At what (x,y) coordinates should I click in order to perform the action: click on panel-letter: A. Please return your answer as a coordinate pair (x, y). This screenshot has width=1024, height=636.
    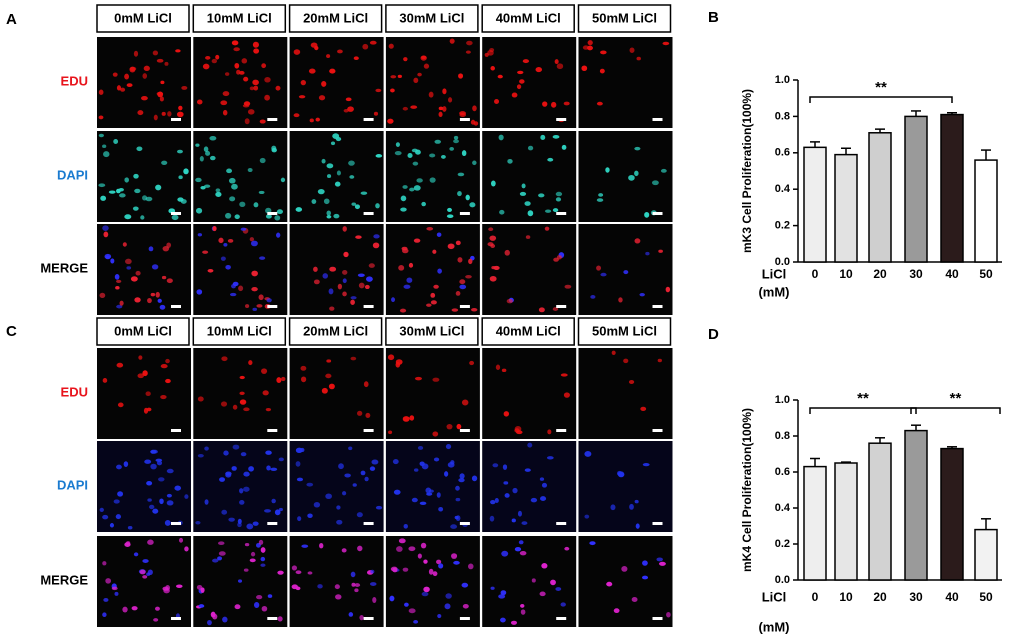
    Looking at the image, I should click on (11, 19).